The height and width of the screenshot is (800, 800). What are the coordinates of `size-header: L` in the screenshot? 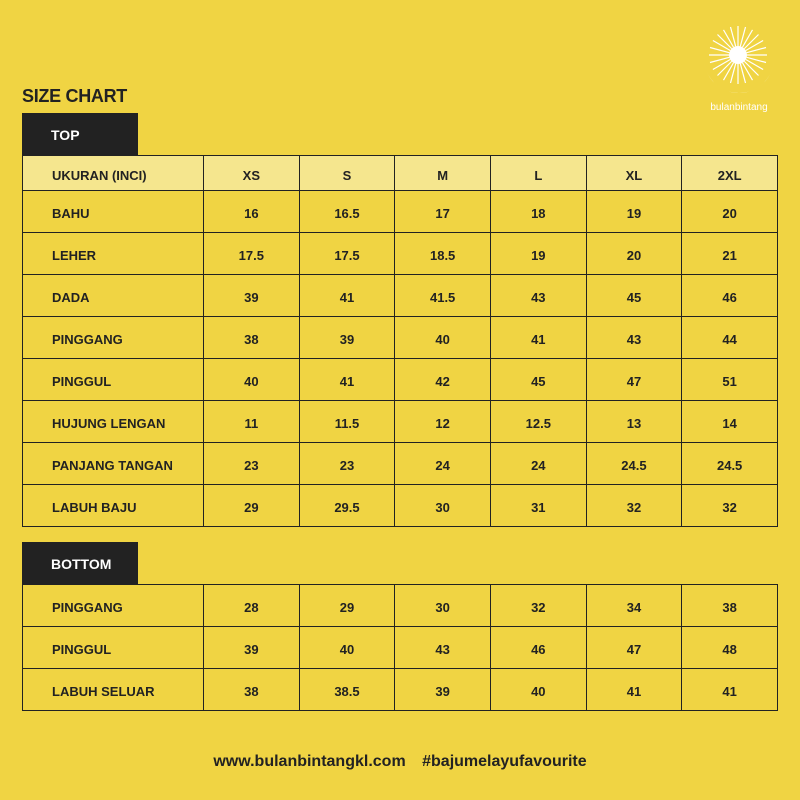 It's located at (538, 173).